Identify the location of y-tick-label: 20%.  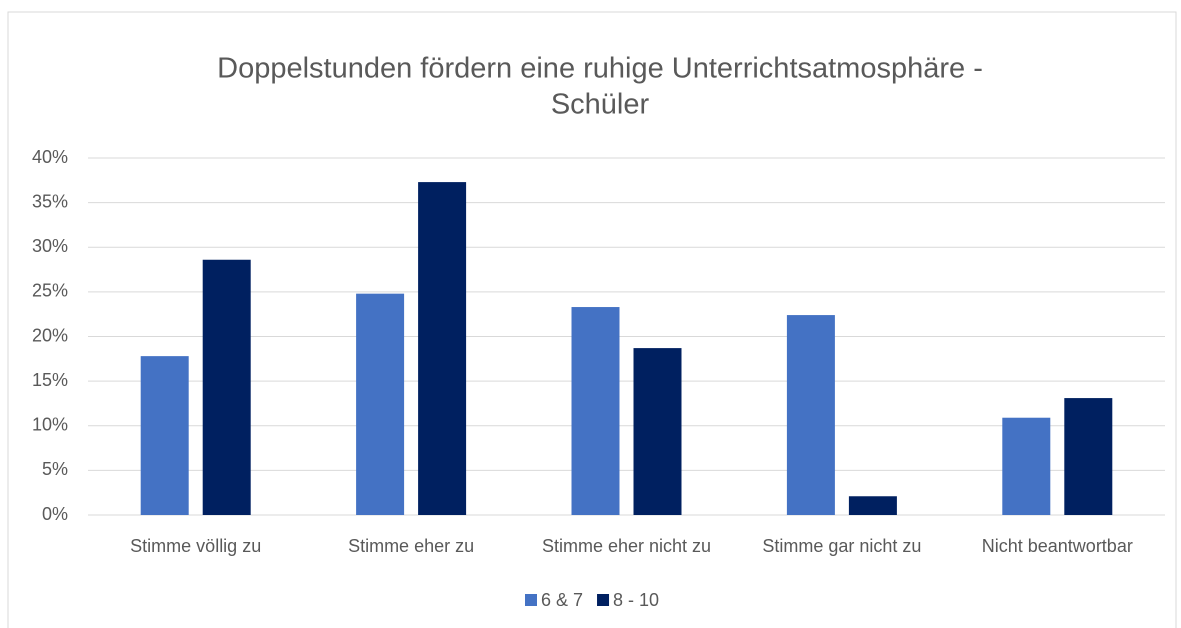
(50, 335).